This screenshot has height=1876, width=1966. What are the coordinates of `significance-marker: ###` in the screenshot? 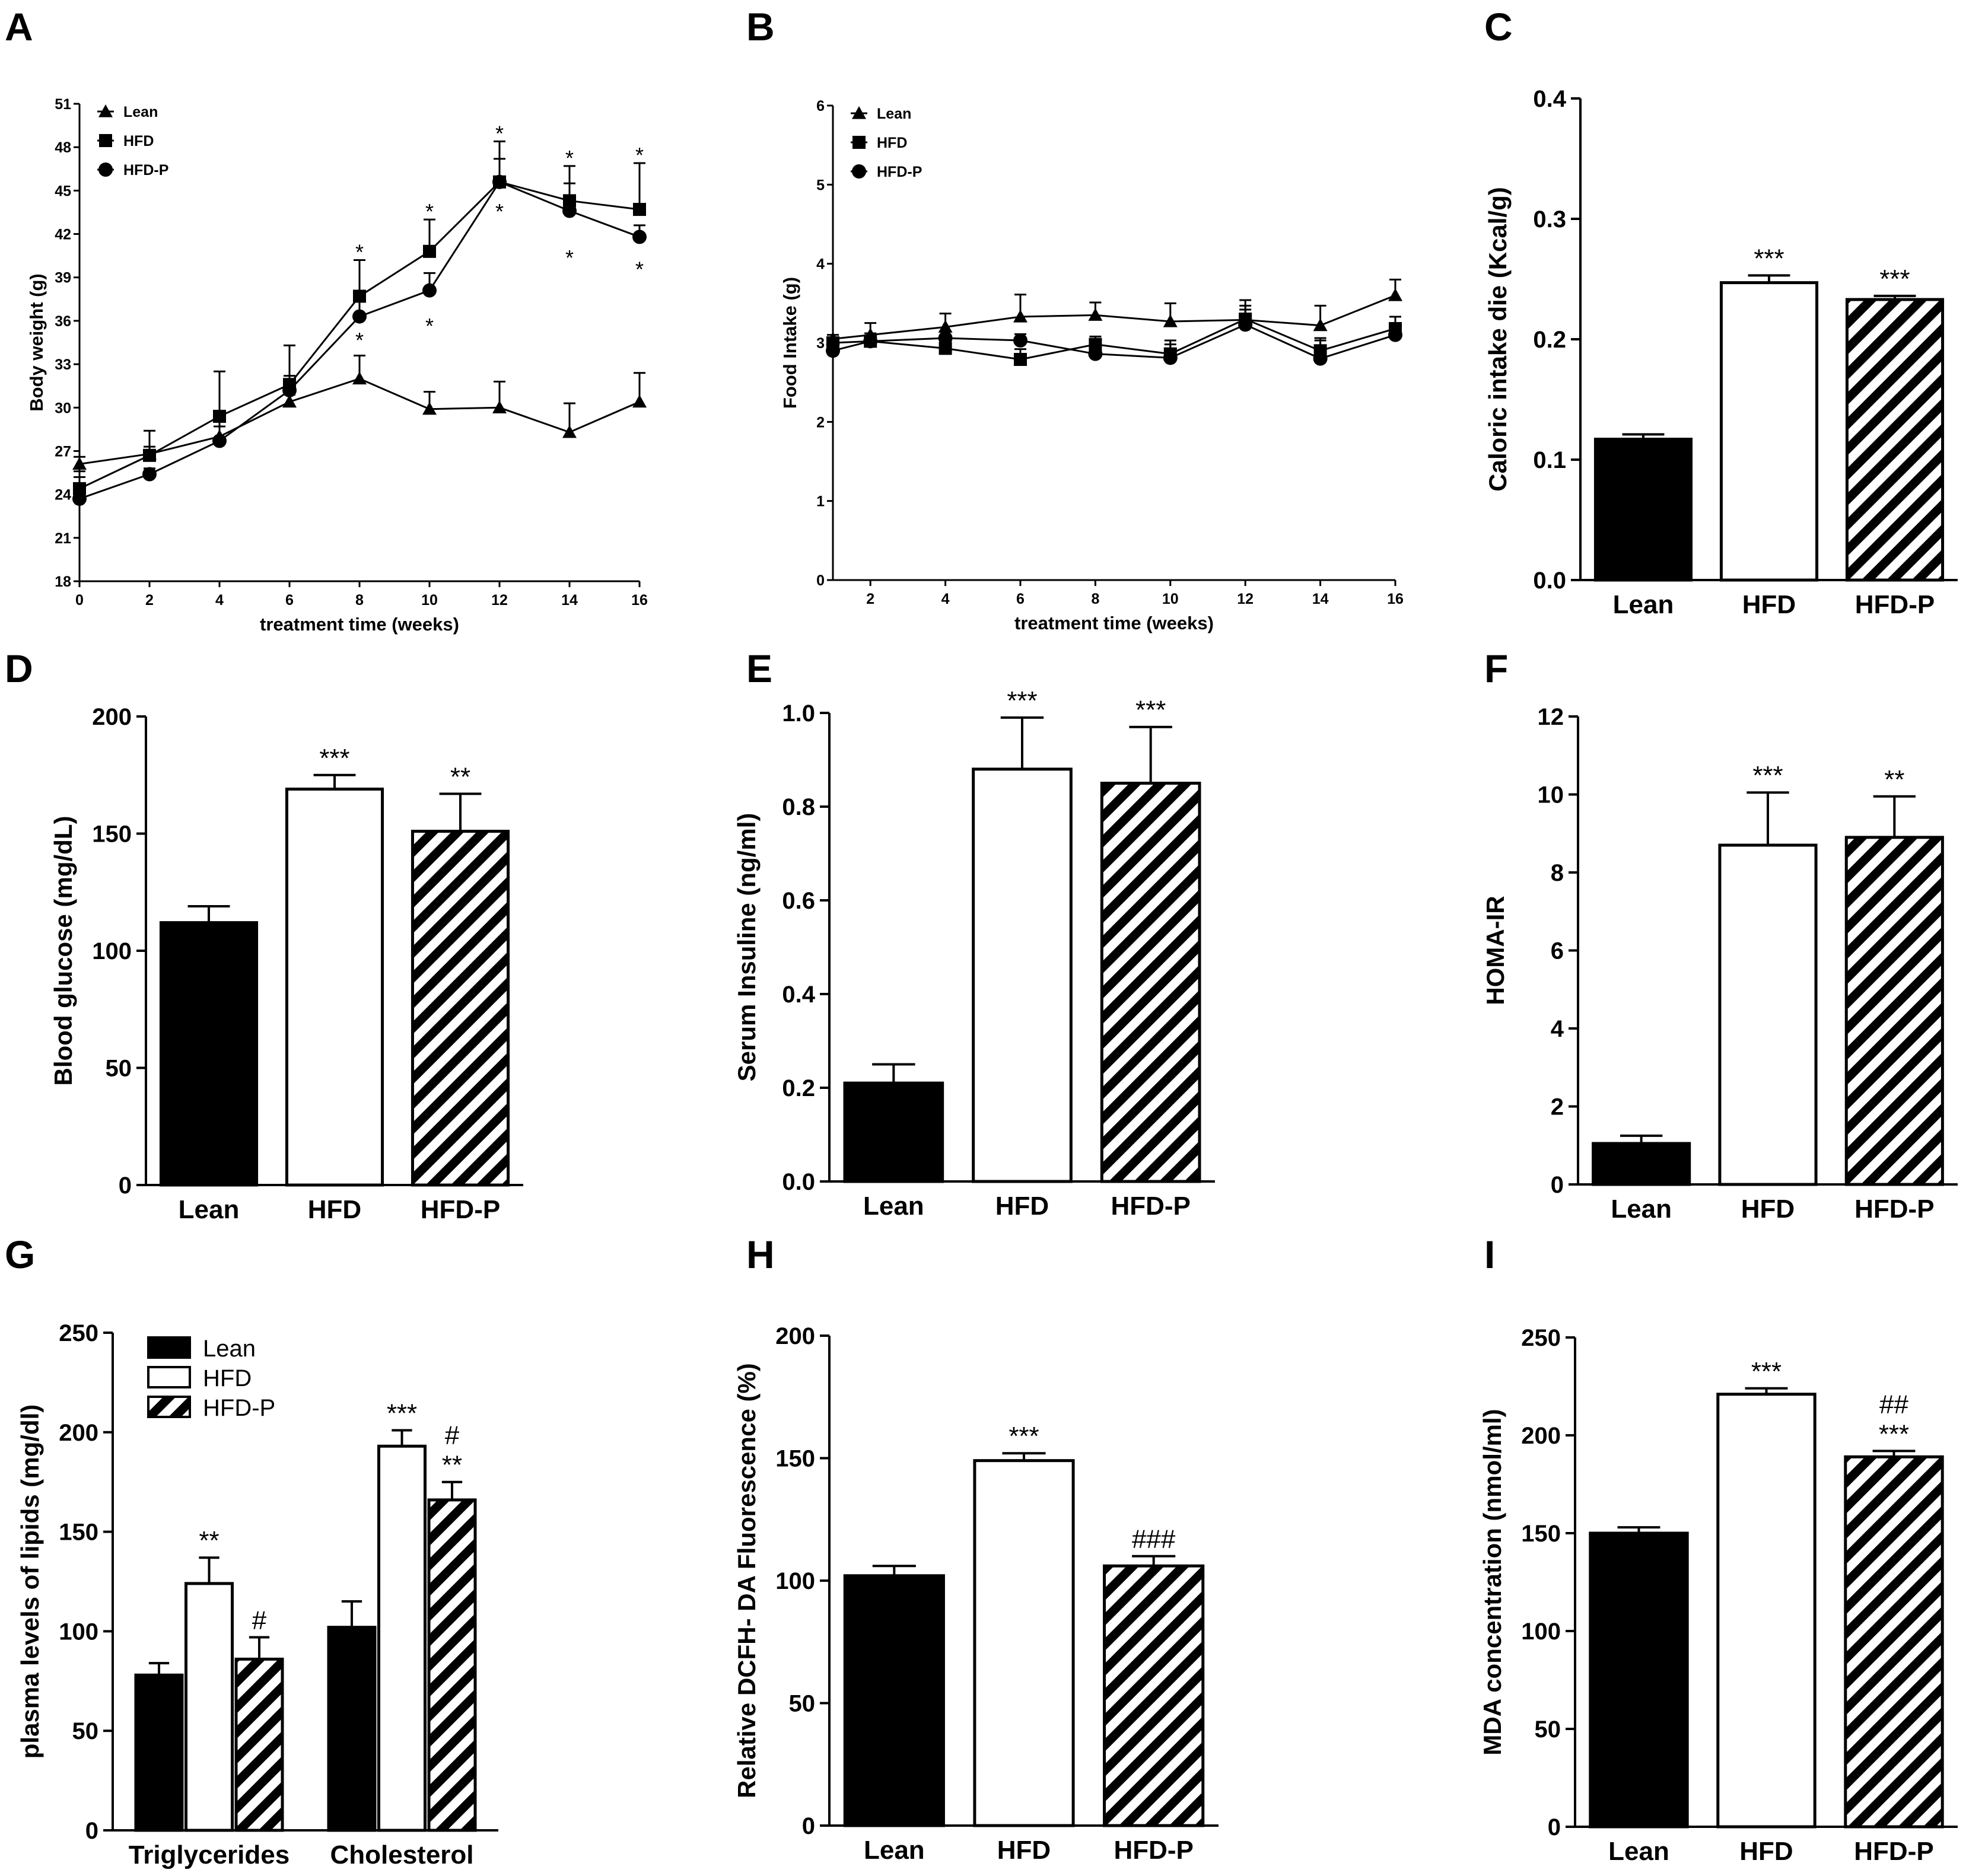 It's located at (1154, 1540).